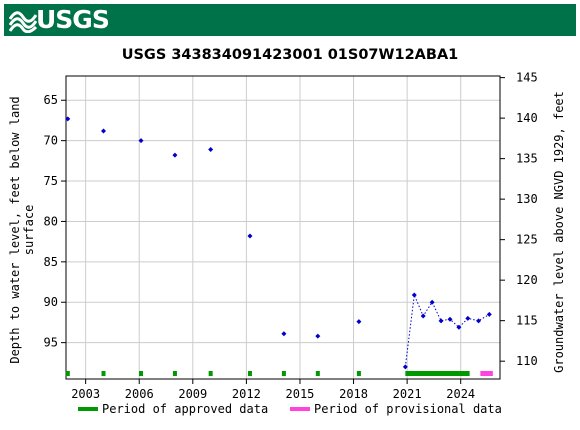  I want to click on y-right-tick-label: 115, so click(527, 321).